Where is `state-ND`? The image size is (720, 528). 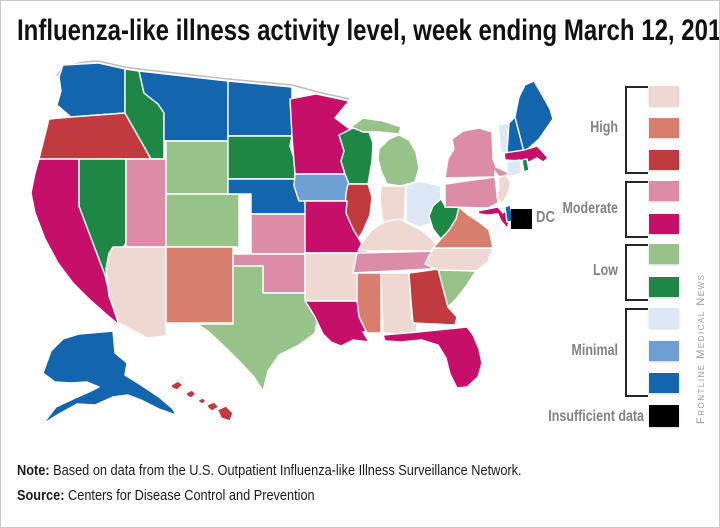 state-ND is located at coordinates (260, 108).